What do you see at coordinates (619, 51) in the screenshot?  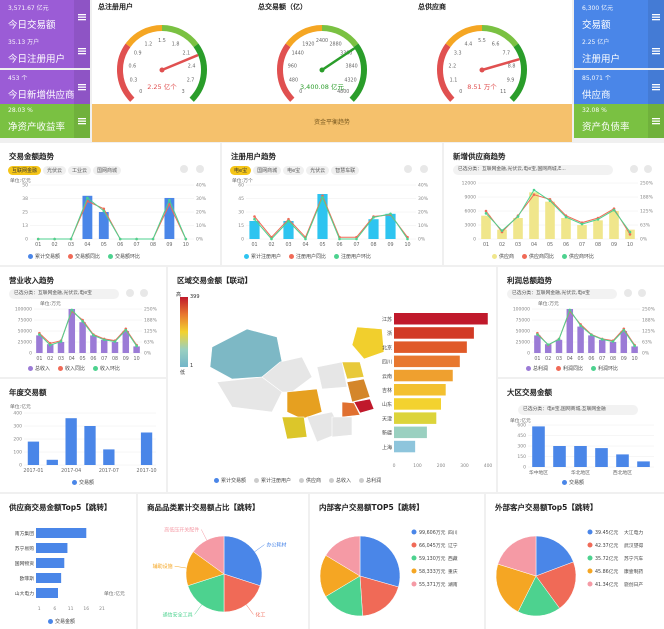 I see `kpi-tile-right-1: 2.25 亿户 注册用户` at bounding box center [619, 51].